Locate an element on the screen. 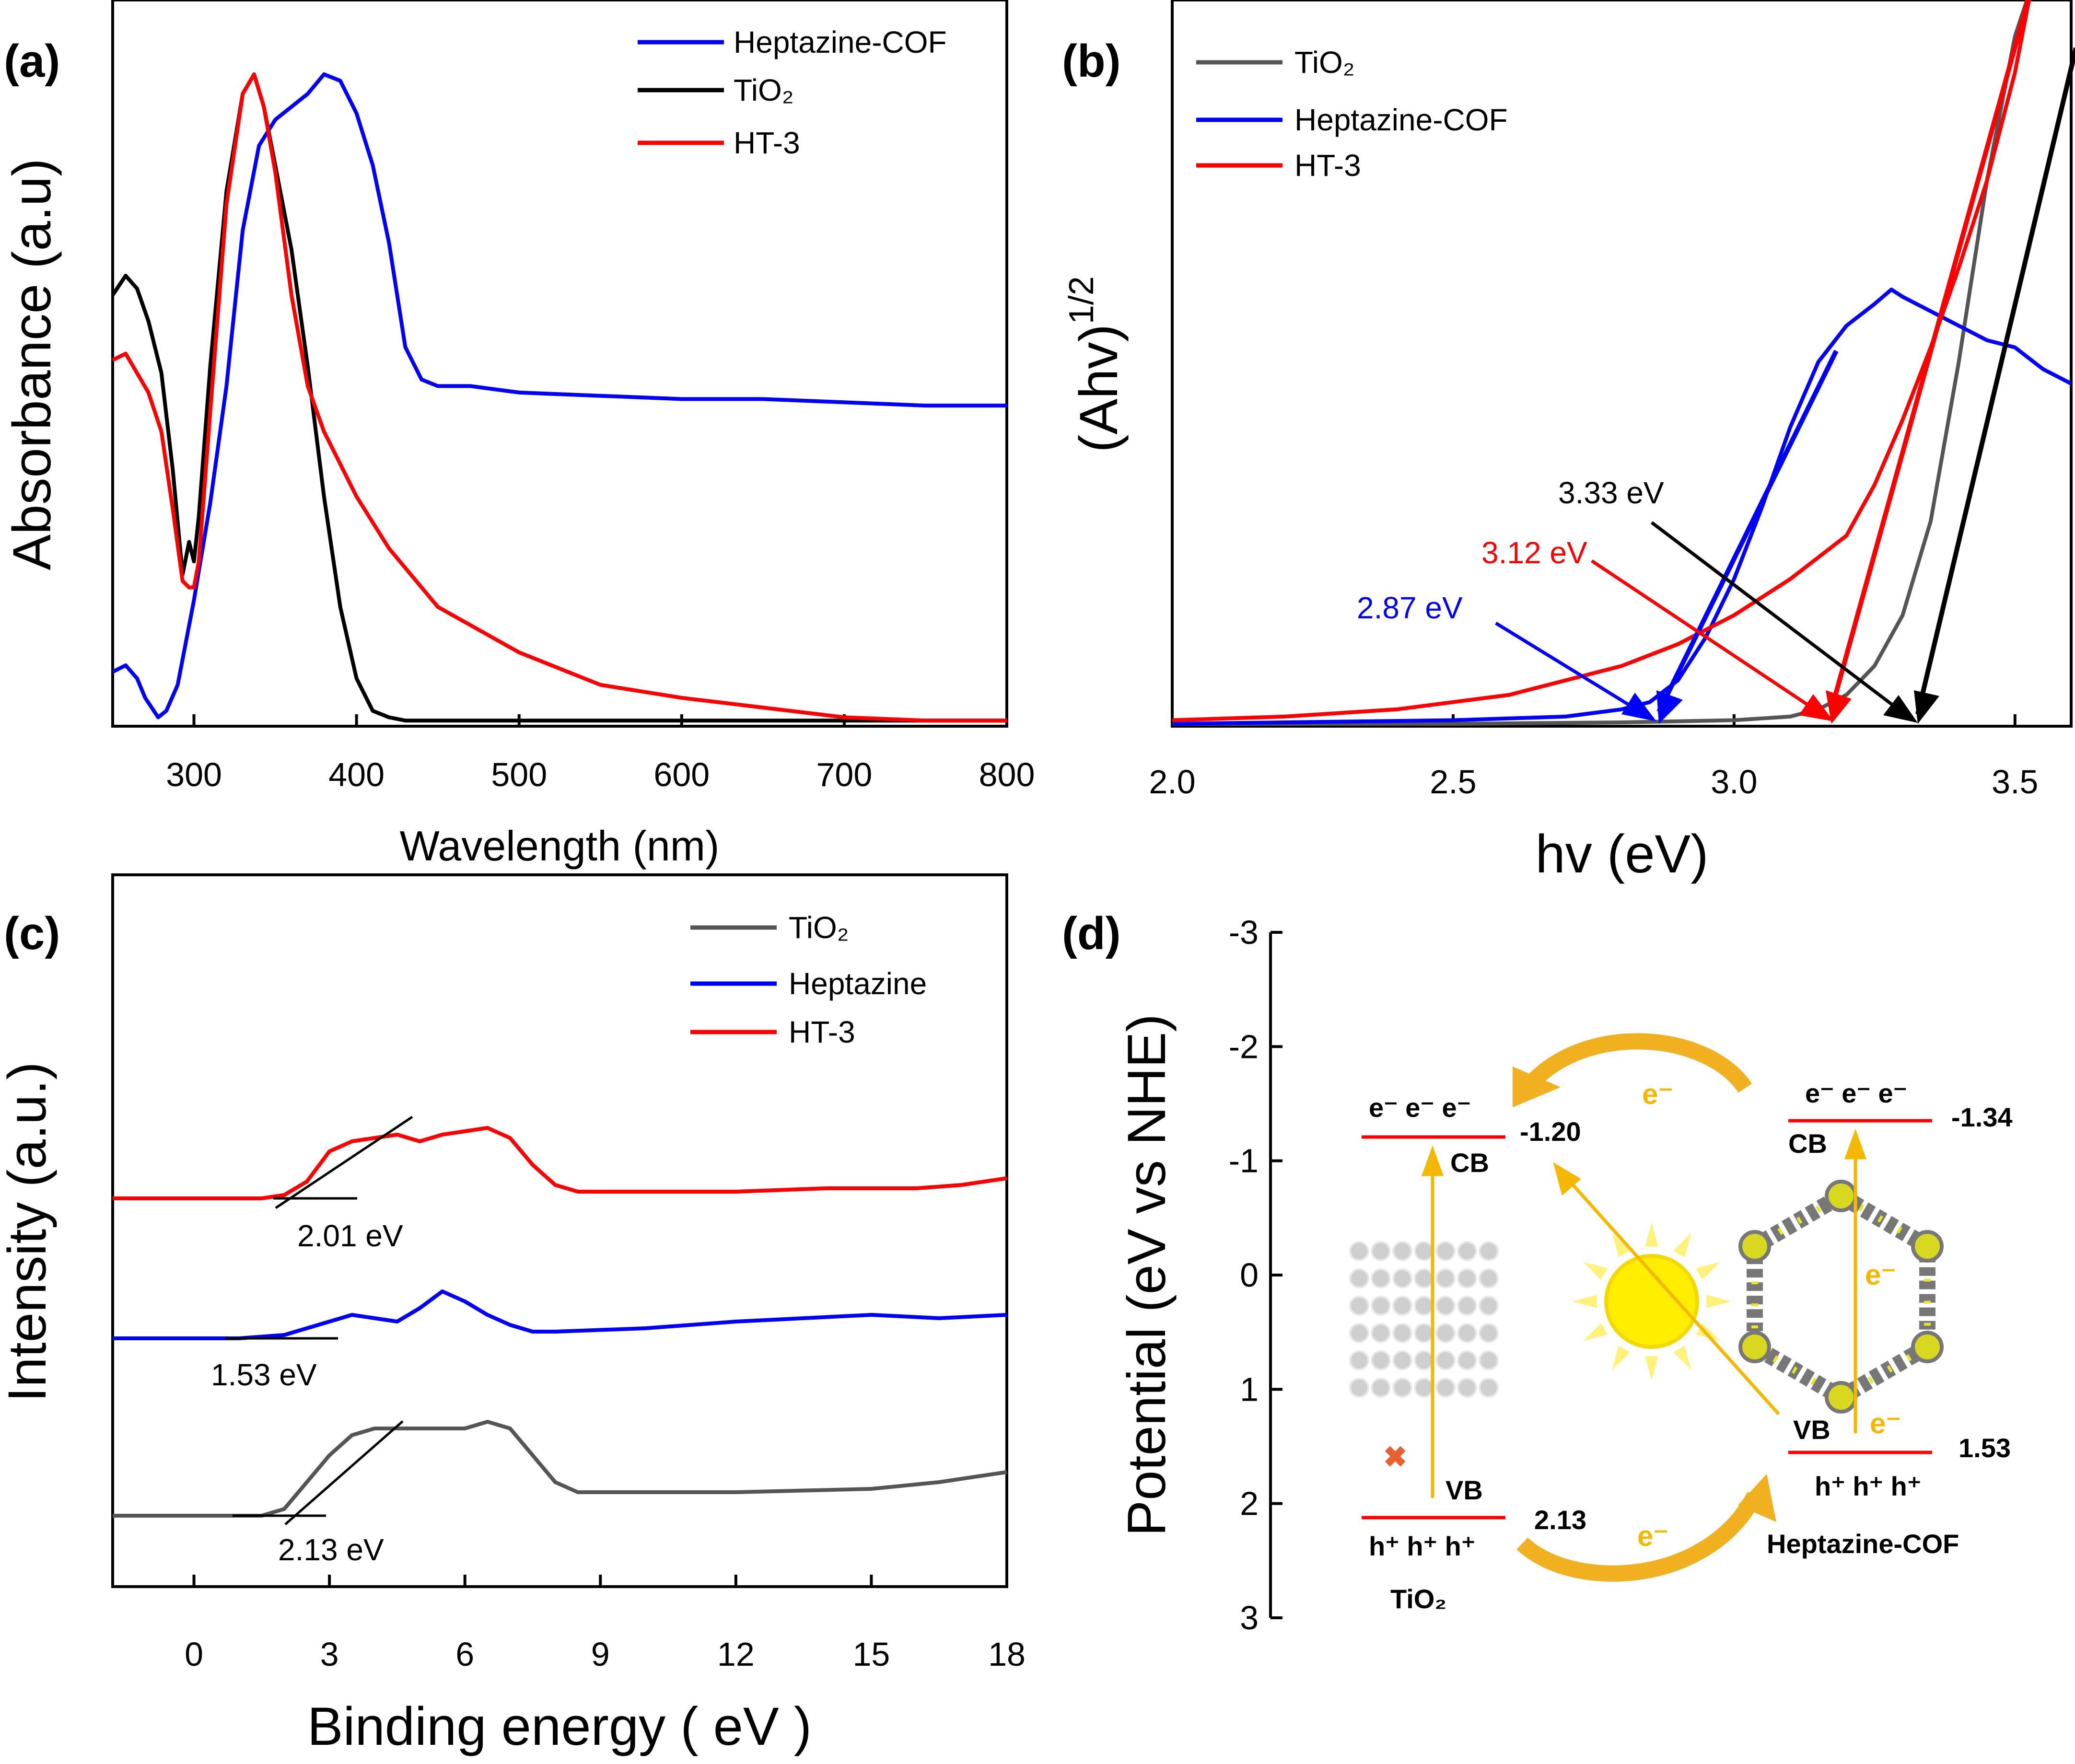  legend-c-tio2-label: TiO₂ is located at coordinates (819, 927).